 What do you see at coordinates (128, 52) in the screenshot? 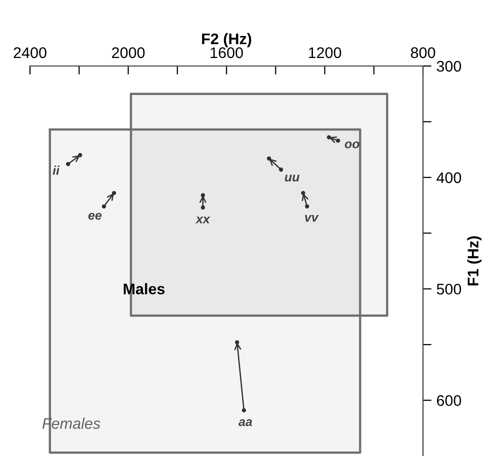
I see `x-tick-label: 2000` at bounding box center [128, 52].